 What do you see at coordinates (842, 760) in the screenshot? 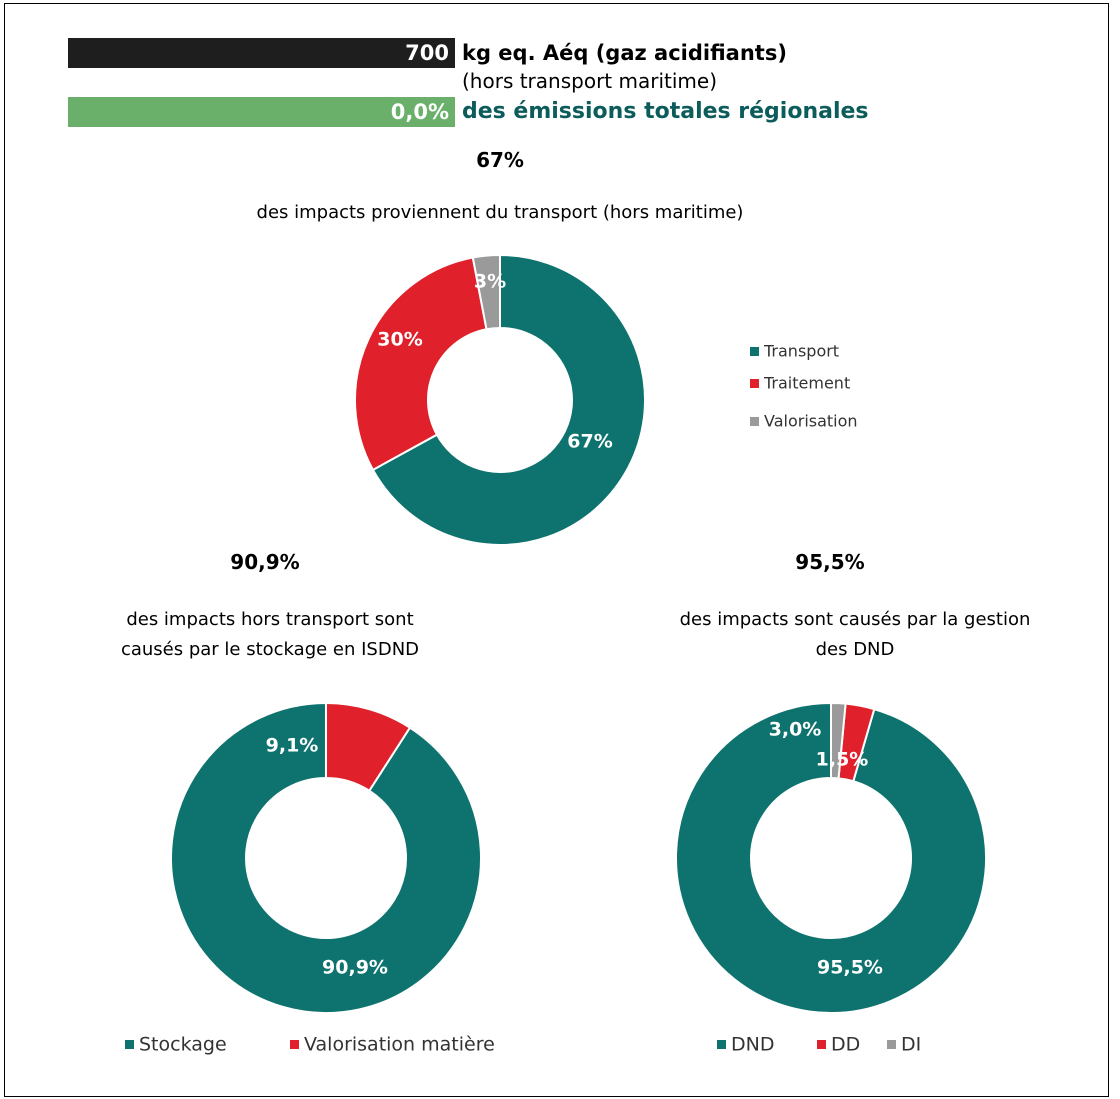
I see `data-label: 1,5%` at bounding box center [842, 760].